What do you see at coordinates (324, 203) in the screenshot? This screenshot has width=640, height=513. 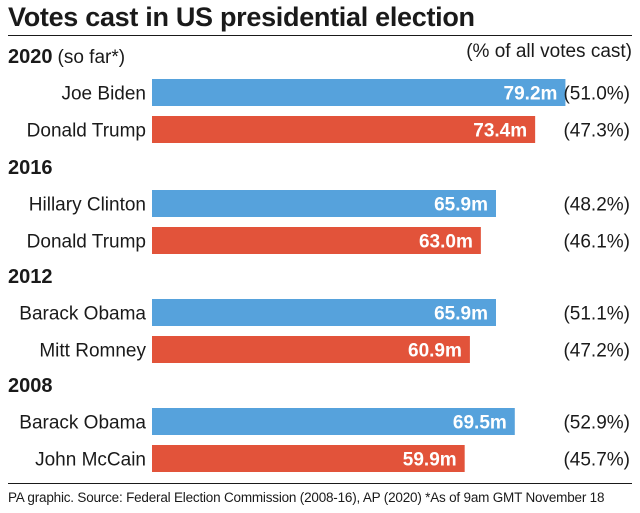 I see `bar-hillary-clinton-2016` at bounding box center [324, 203].